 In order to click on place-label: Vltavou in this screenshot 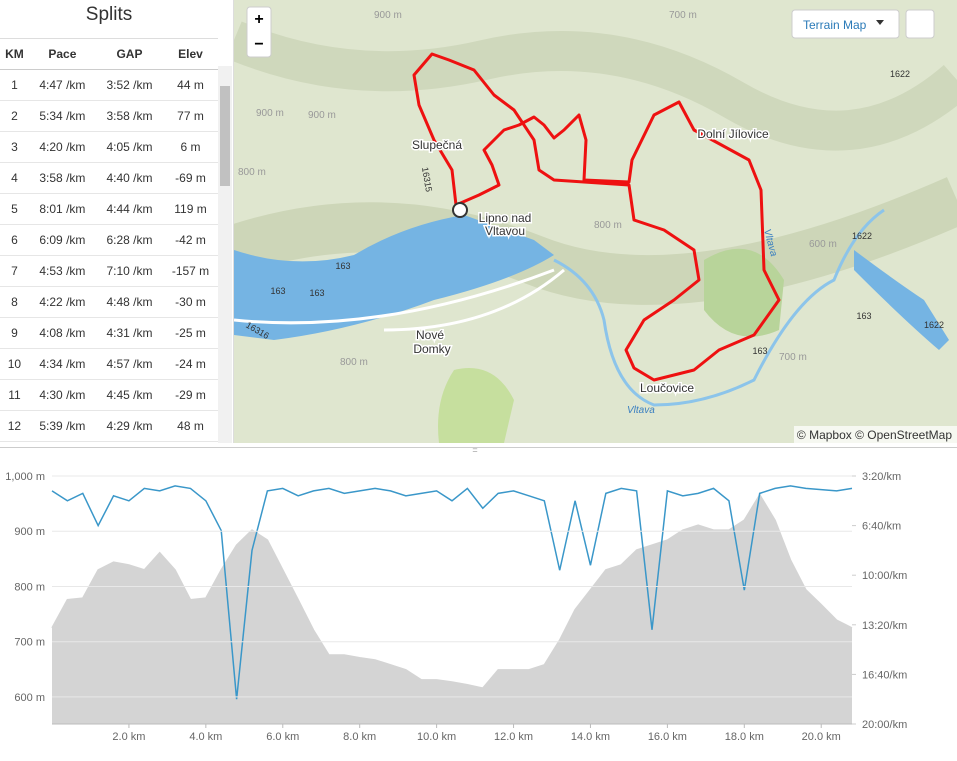, I will do `click(505, 231)`.